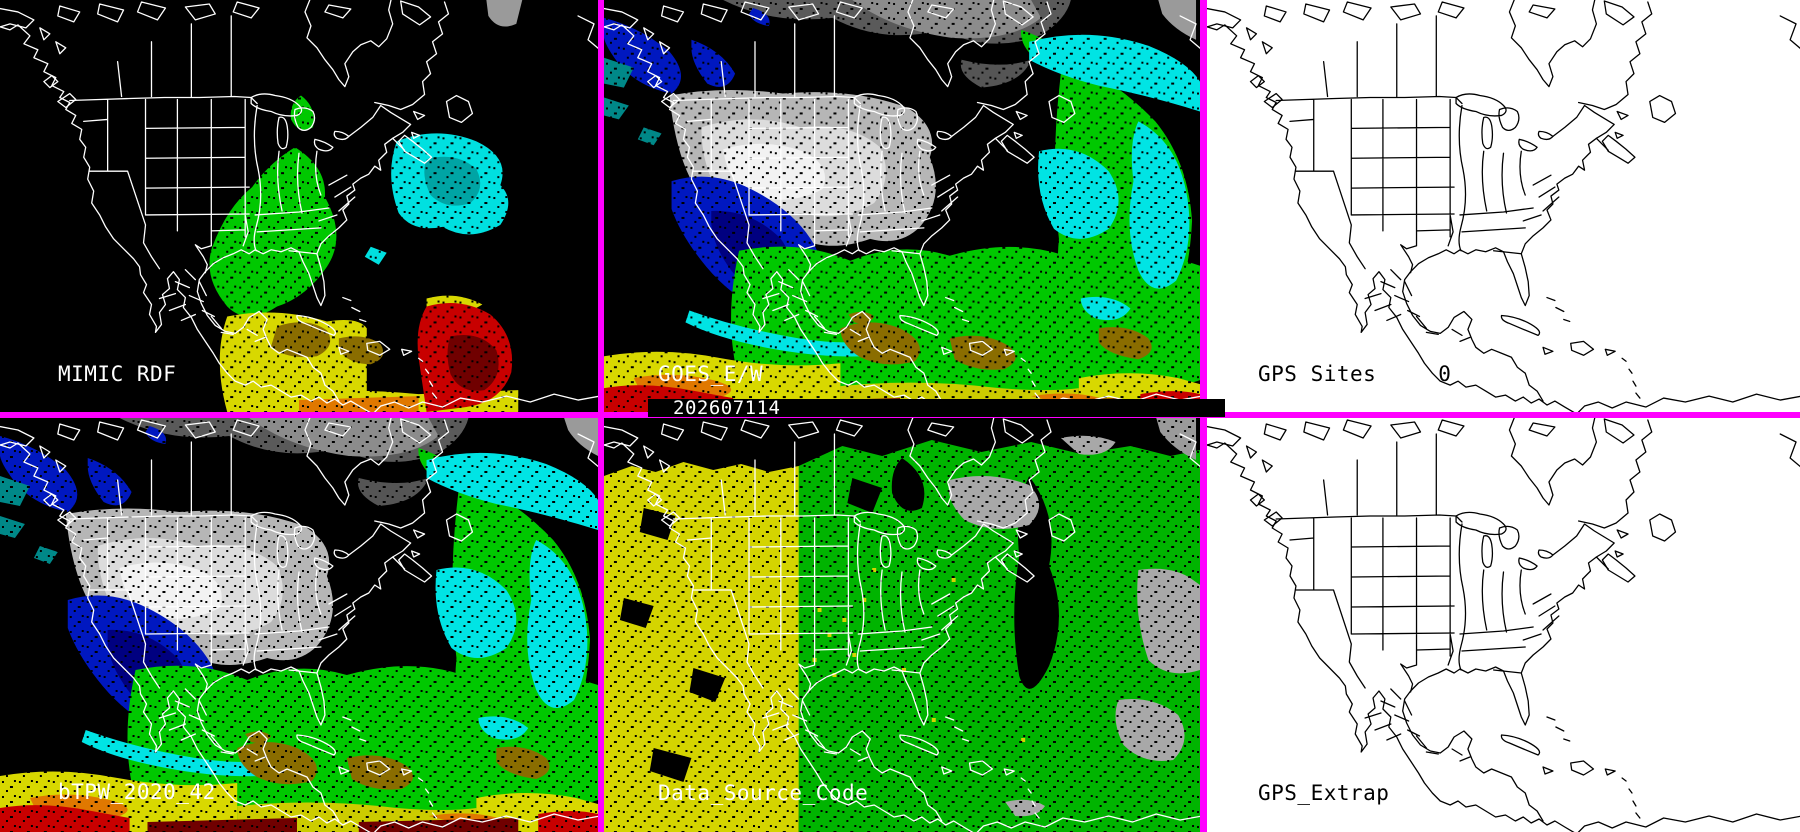 The width and height of the screenshot is (1800, 832). What do you see at coordinates (727, 408) in the screenshot?
I see `timestamp-text: 202607114` at bounding box center [727, 408].